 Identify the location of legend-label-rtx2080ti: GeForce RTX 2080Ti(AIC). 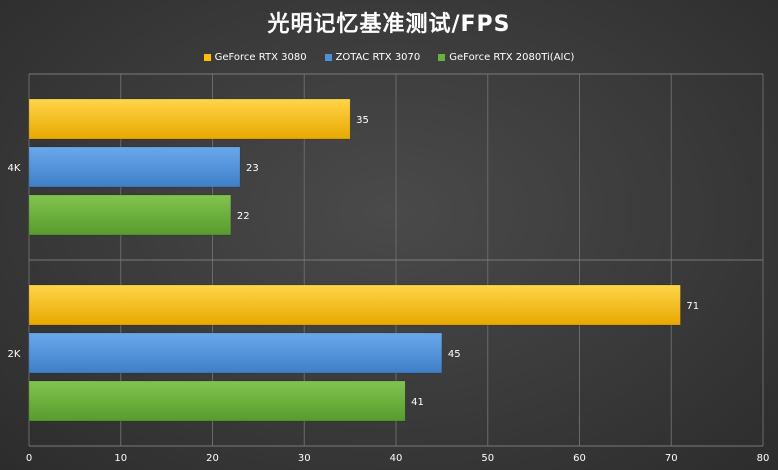
(512, 57).